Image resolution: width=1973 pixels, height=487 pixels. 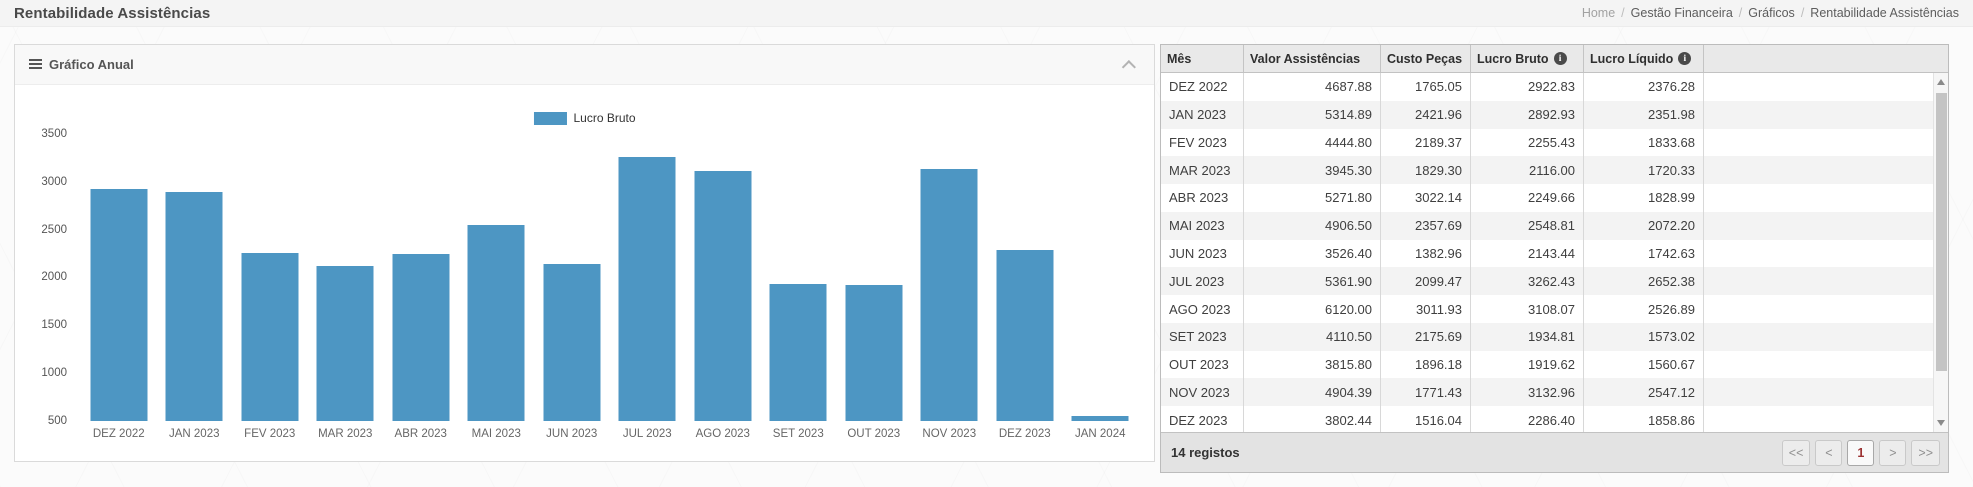 What do you see at coordinates (1312, 309) in the screenshot?
I see `cell-value: 6120.00` at bounding box center [1312, 309].